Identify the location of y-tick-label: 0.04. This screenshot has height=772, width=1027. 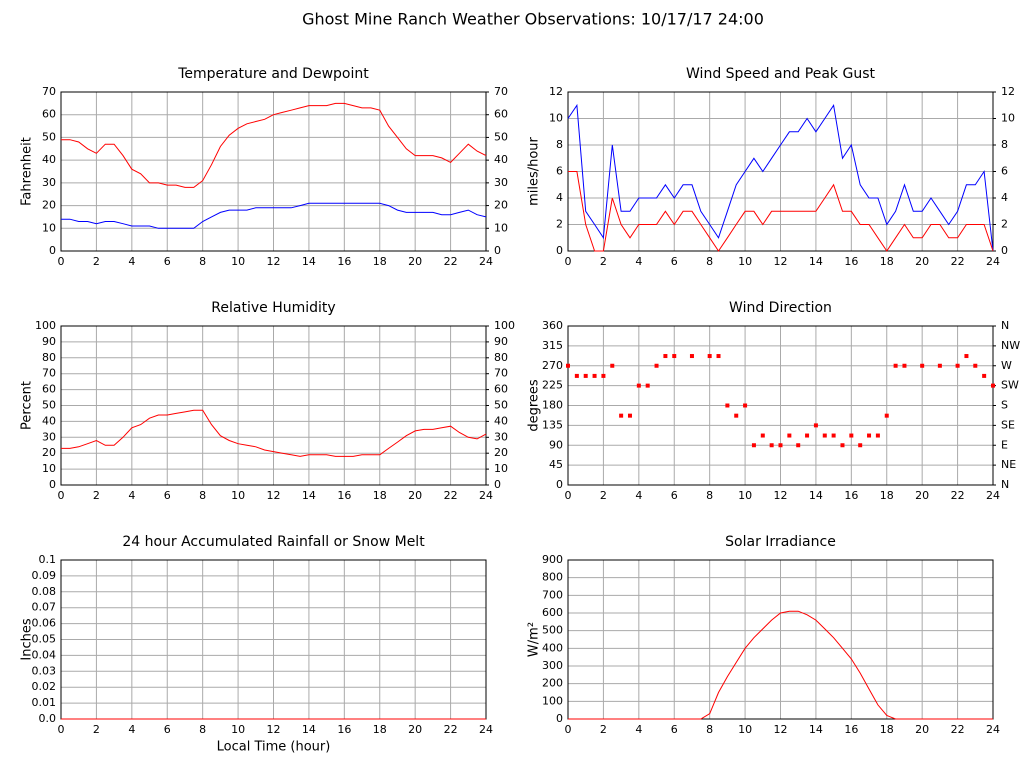
(44, 654).